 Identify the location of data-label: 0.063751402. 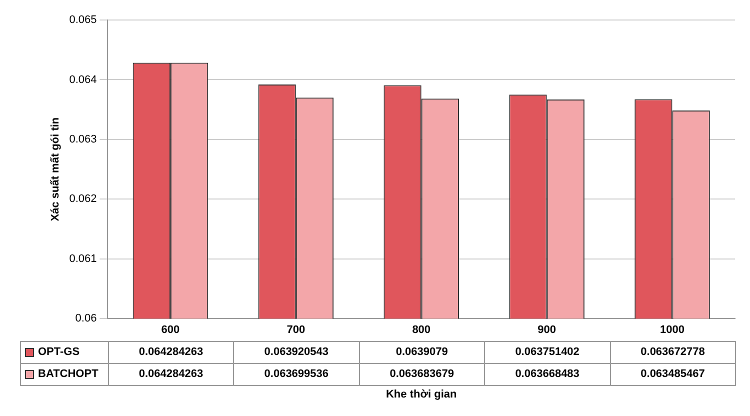
(547, 352).